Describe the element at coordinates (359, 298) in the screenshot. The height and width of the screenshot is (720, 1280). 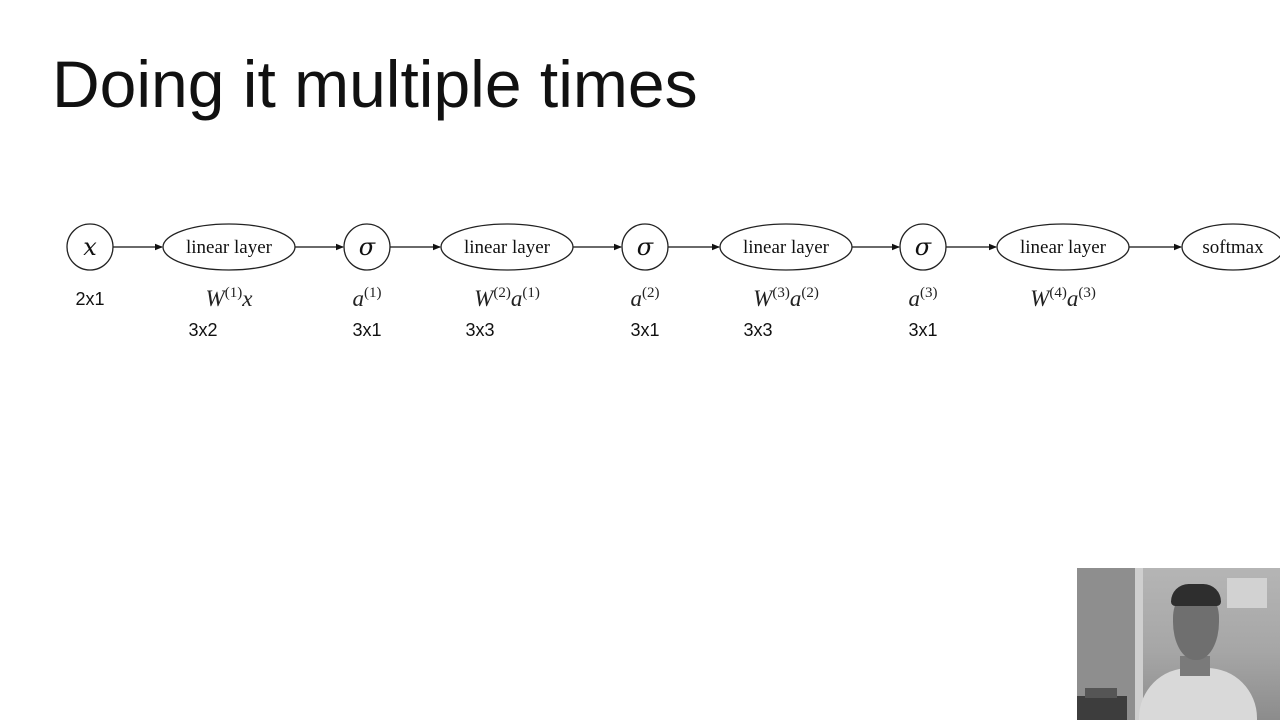
I see `expression-sig1-part: a` at that location.